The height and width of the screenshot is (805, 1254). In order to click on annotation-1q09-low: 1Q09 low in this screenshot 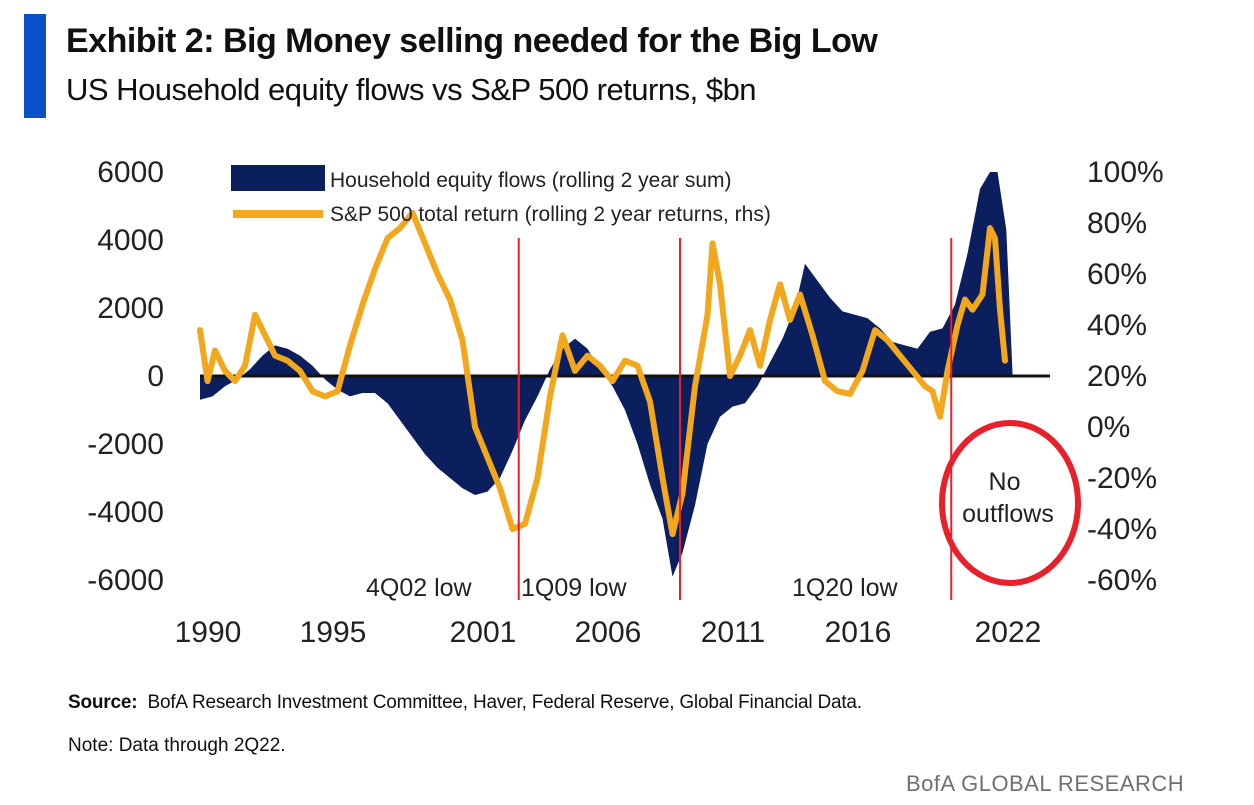, I will do `click(574, 588)`.